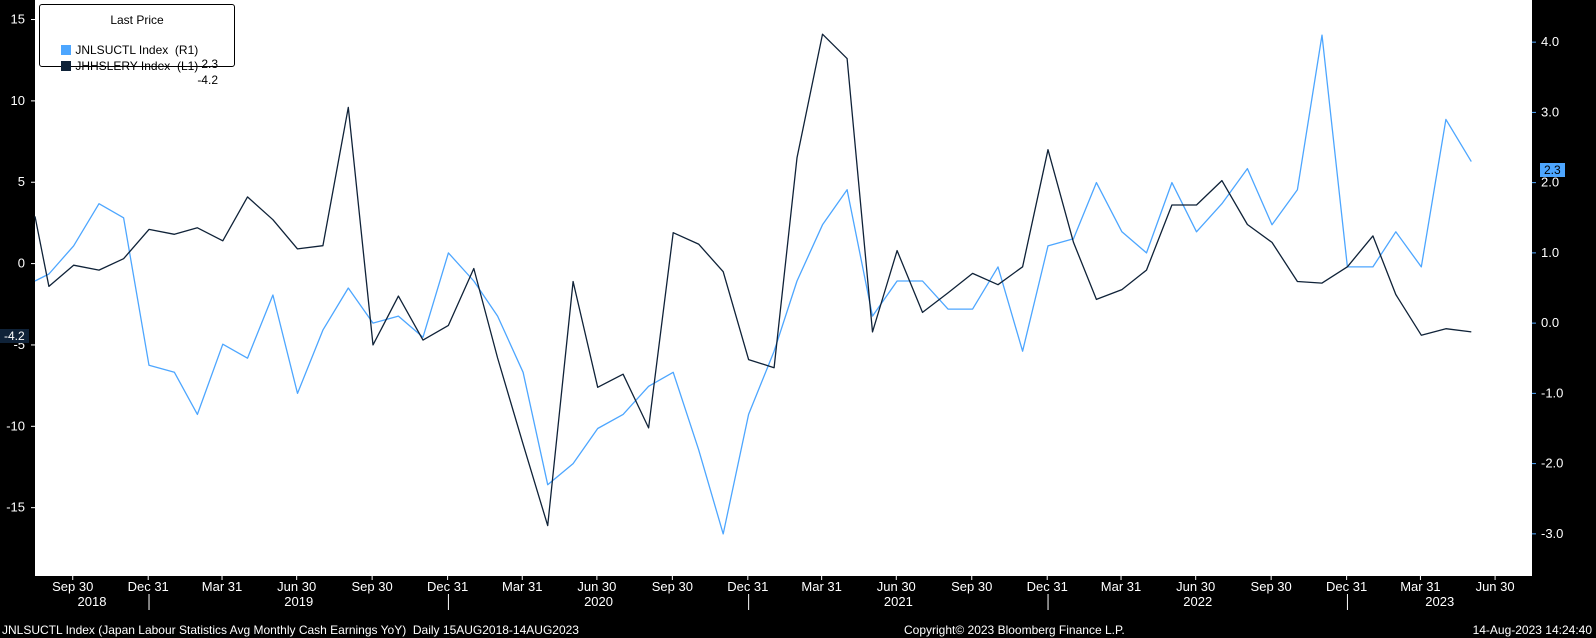 The image size is (1596, 638). I want to click on legend-item-value: -4.2, so click(207, 80).